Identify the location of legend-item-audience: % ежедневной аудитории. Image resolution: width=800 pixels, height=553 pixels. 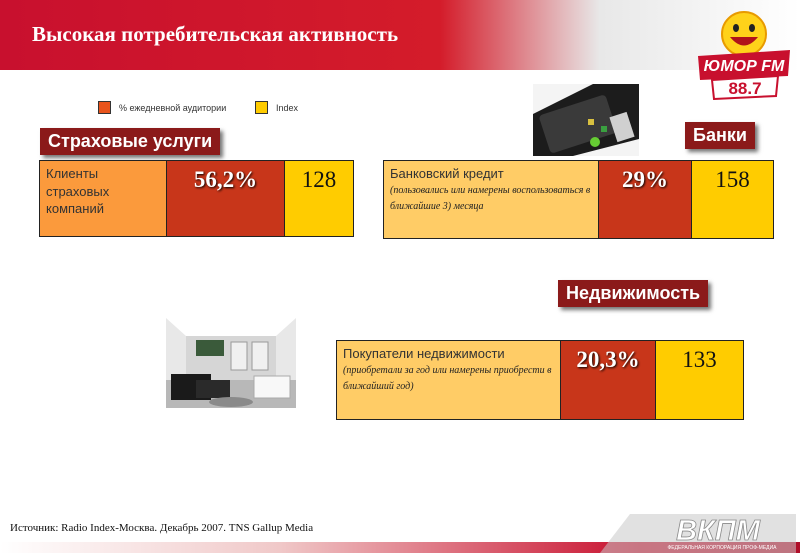
(162, 107).